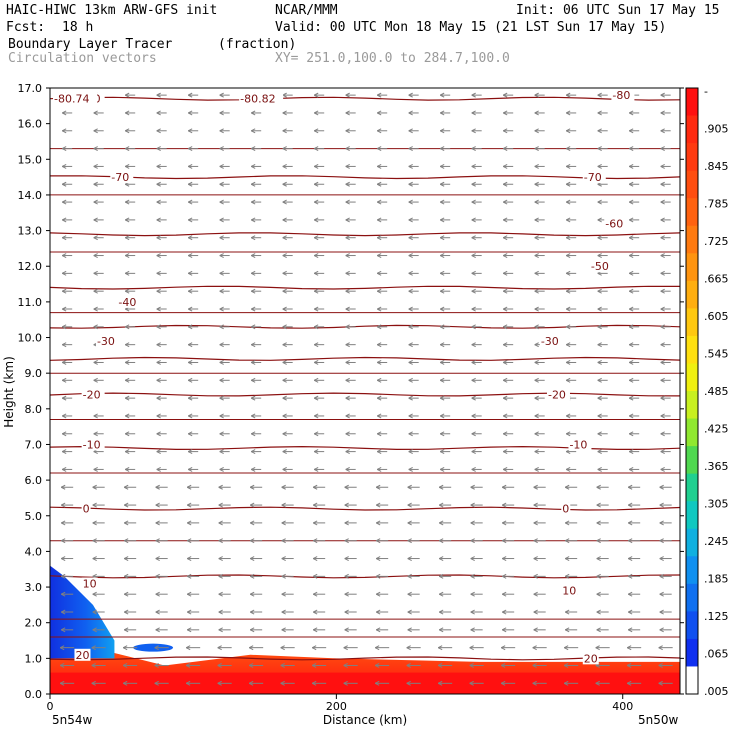 This screenshot has height=740, width=740. What do you see at coordinates (658, 720) in the screenshot?
I see `x-end-right: 5n50w` at bounding box center [658, 720].